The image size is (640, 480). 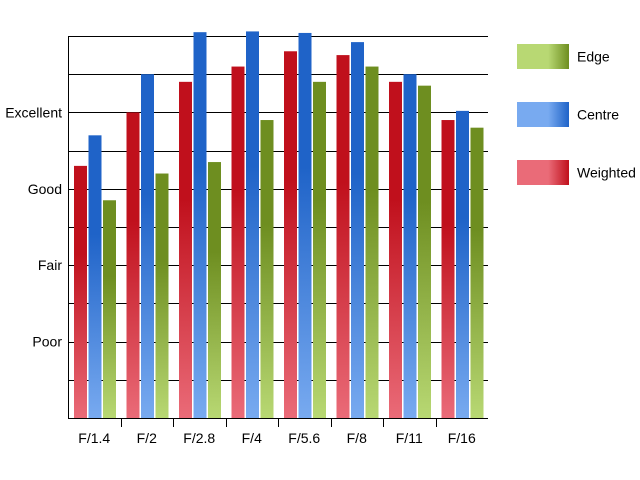 I want to click on x-axis-labels: F/1.4 F/2 F/2.8 F/4 F/5.6 F/8 F/11 F/16, so click(x=277, y=438).